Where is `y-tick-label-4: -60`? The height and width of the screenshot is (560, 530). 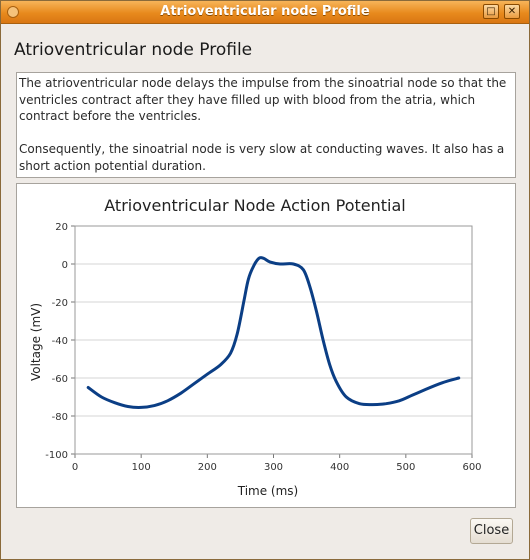
y-tick-label-4: -60 is located at coordinates (60, 379).